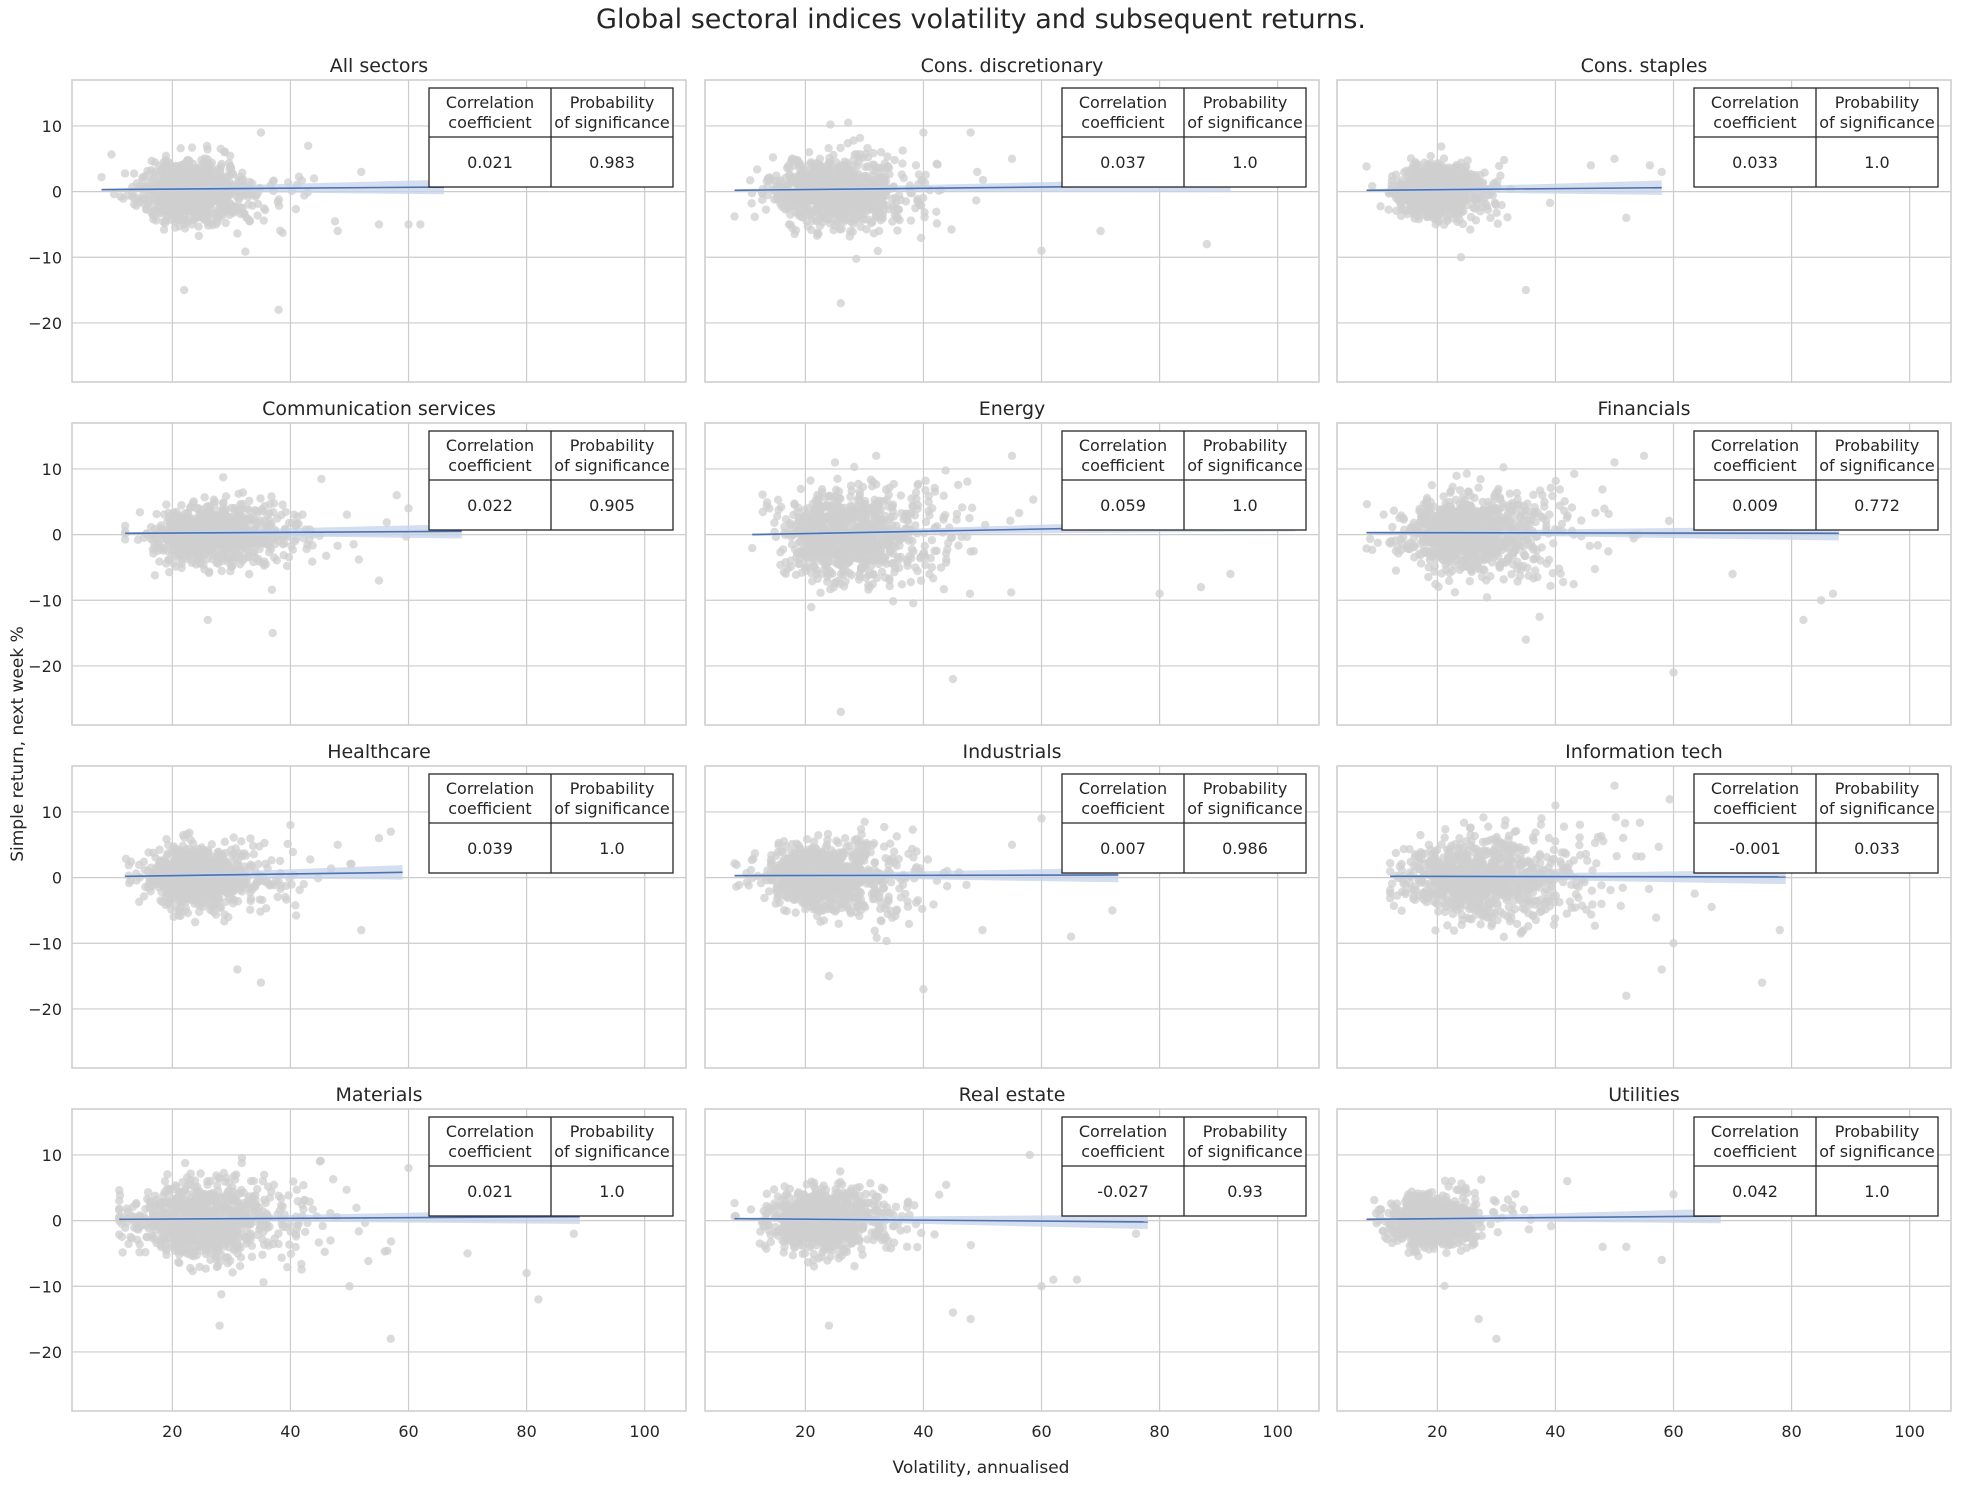  I want to click on significance-value: 1.0, so click(1876, 162).